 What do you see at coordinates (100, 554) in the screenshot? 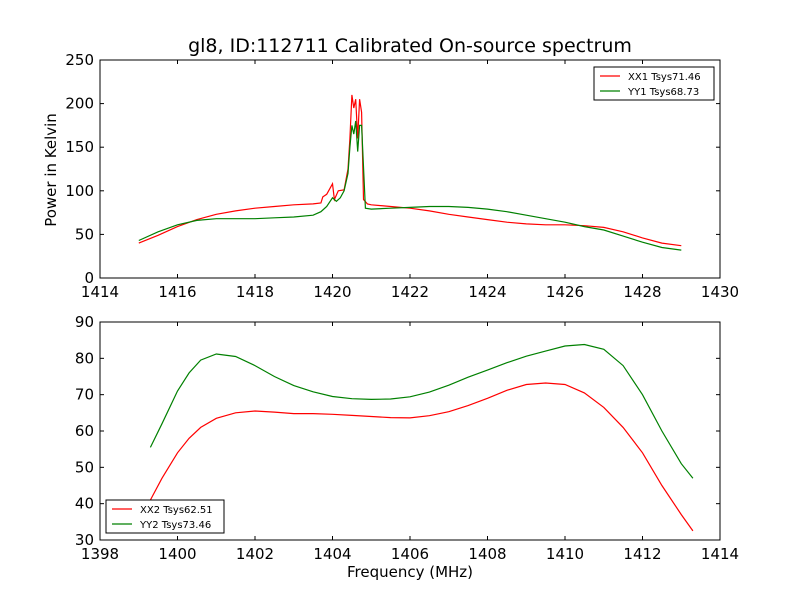
I see `bottom-x-tick-label: 1398` at bounding box center [100, 554].